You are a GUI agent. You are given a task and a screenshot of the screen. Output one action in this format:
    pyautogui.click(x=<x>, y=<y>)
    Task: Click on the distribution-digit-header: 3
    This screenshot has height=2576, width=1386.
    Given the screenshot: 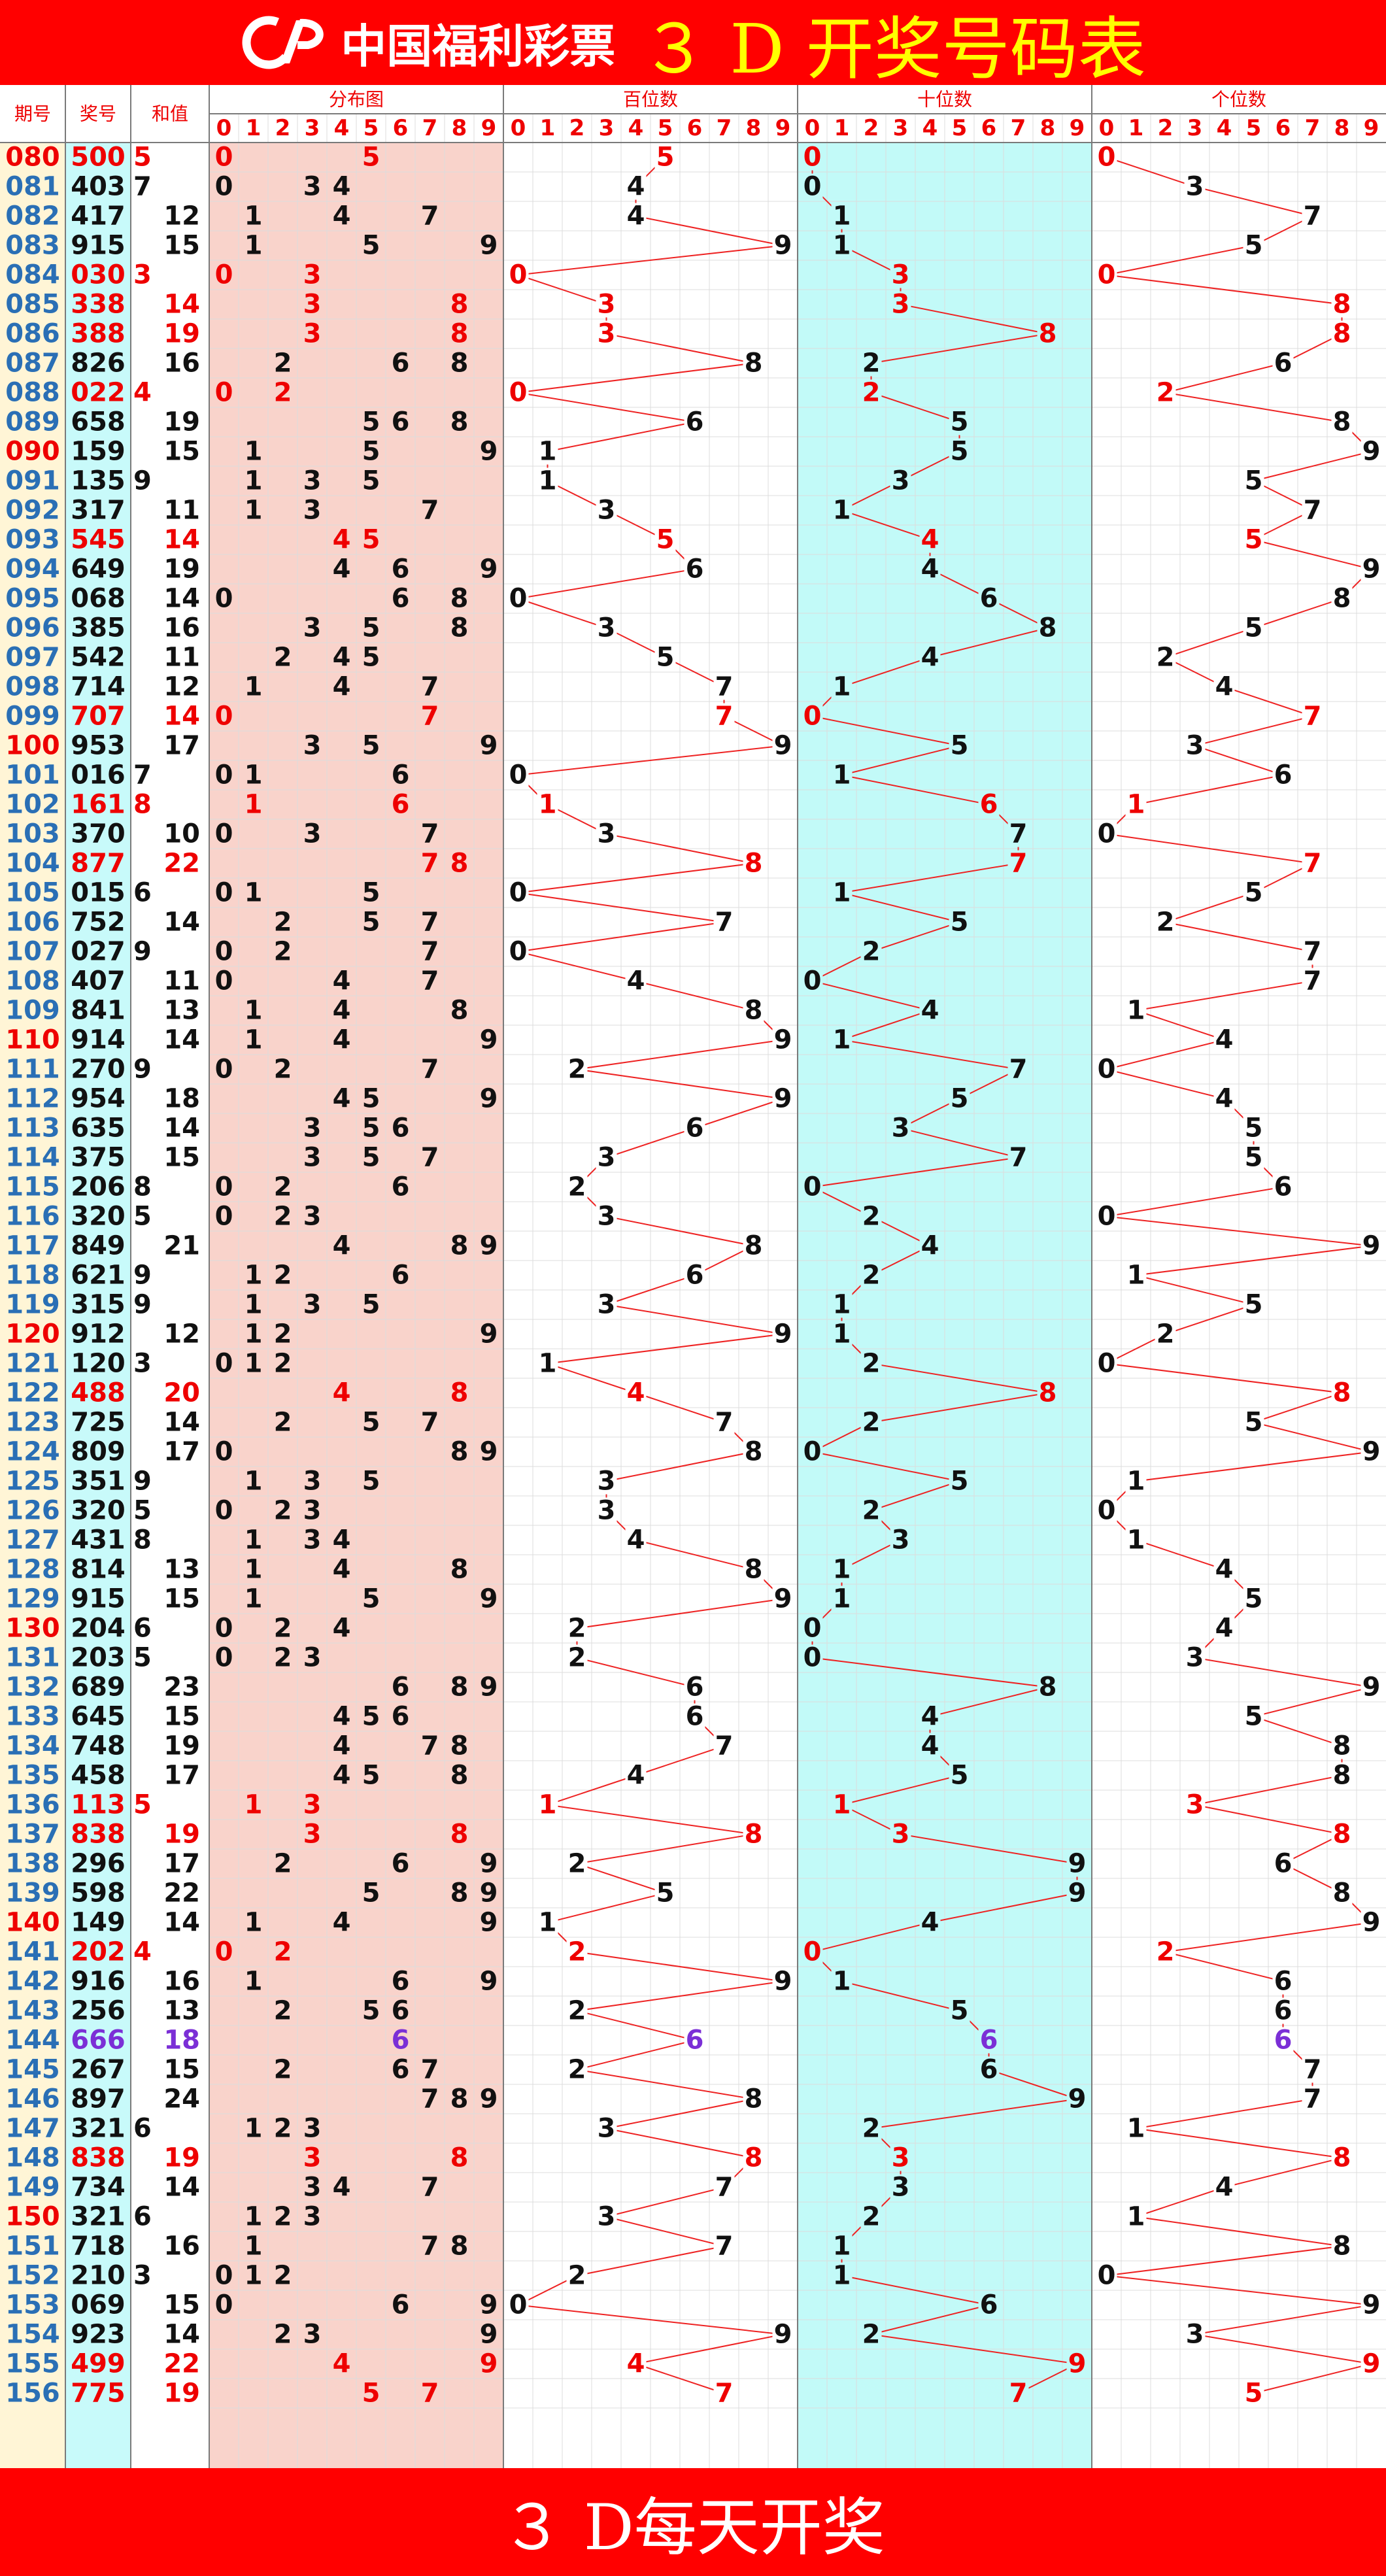 What is the action you would take?
    pyautogui.click(x=313, y=128)
    